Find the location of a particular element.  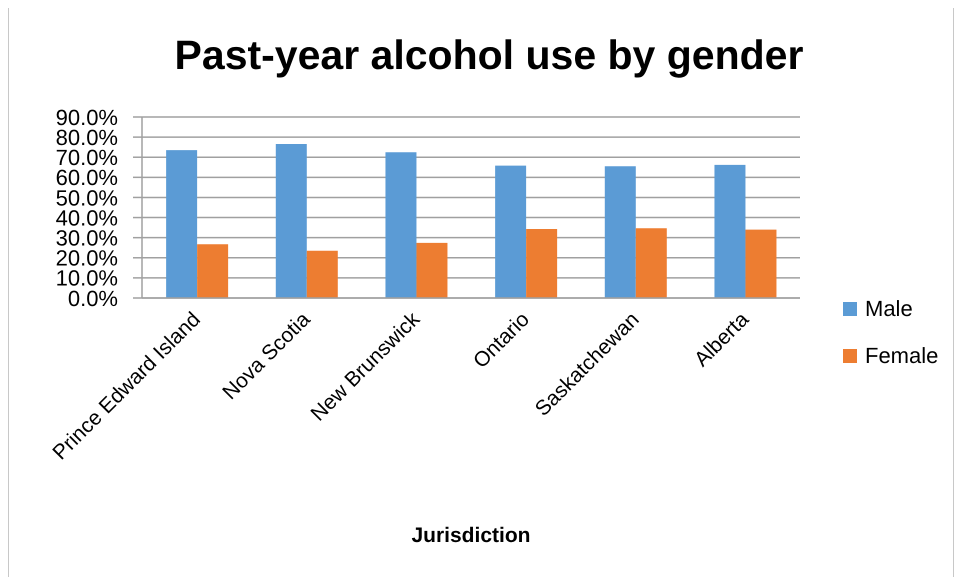

chart-title: Past-year alcohol use by gender is located at coordinates (489, 55).